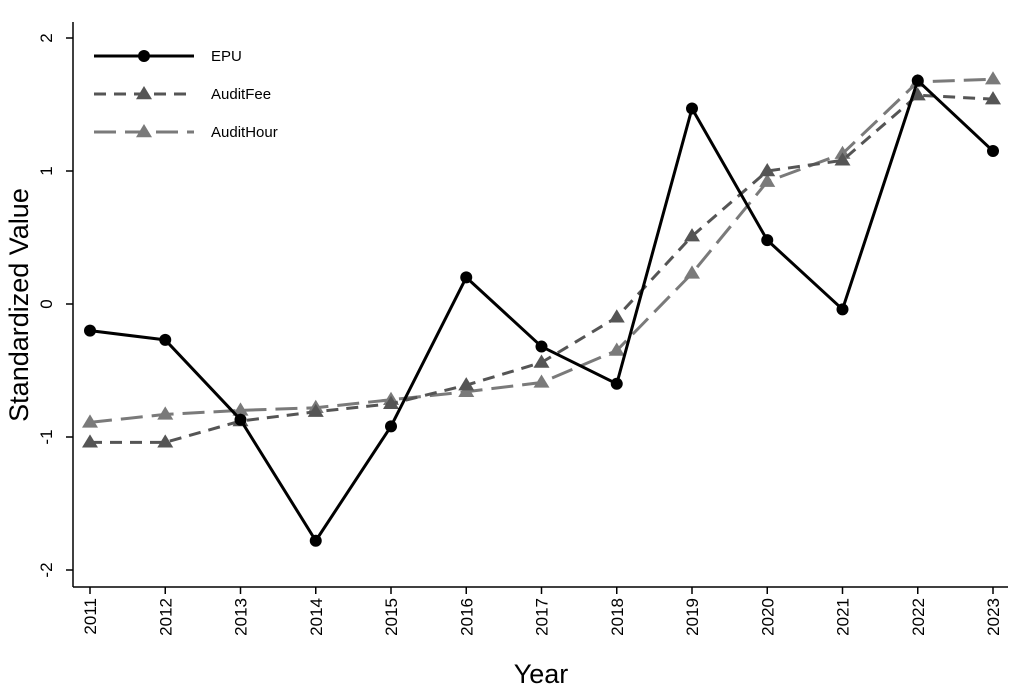 The image size is (1014, 690). What do you see at coordinates (165, 617) in the screenshot?
I see `x-tick-label: 2012` at bounding box center [165, 617].